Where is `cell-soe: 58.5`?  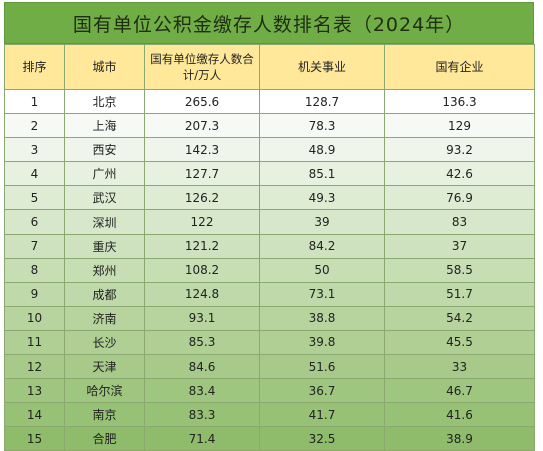
cell-soe: 58.5 is located at coordinates (459, 270).